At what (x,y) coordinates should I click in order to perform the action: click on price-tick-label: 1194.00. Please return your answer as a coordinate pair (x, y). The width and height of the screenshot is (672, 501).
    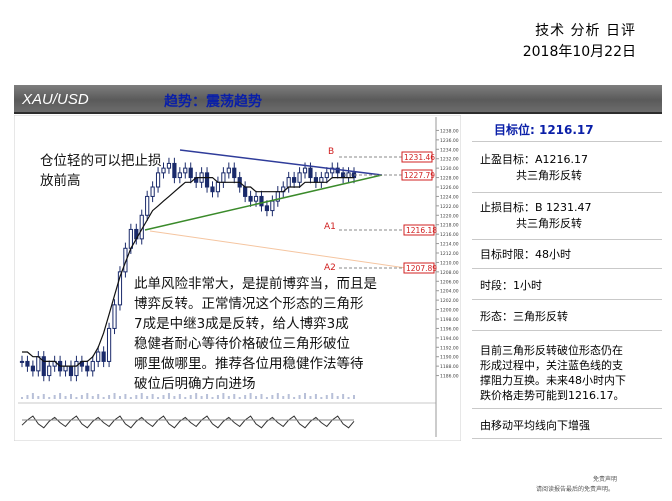
    Looking at the image, I should click on (449, 339).